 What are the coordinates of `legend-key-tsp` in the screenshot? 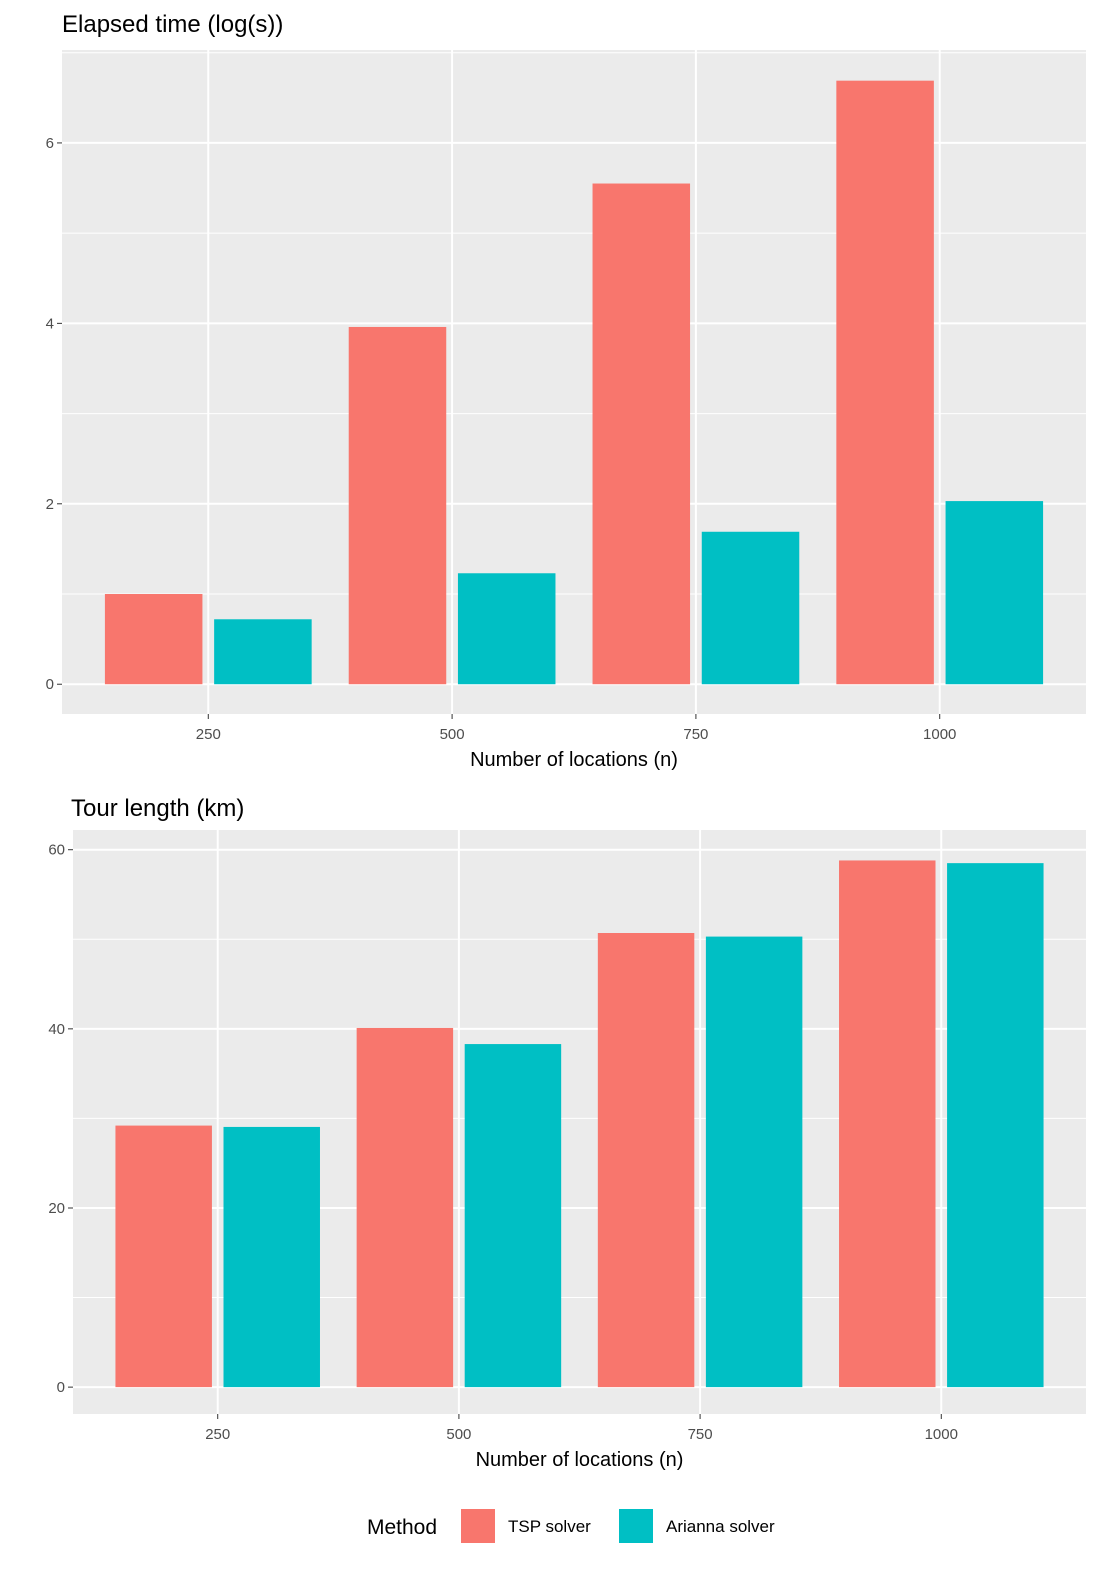 It's located at (478, 1526).